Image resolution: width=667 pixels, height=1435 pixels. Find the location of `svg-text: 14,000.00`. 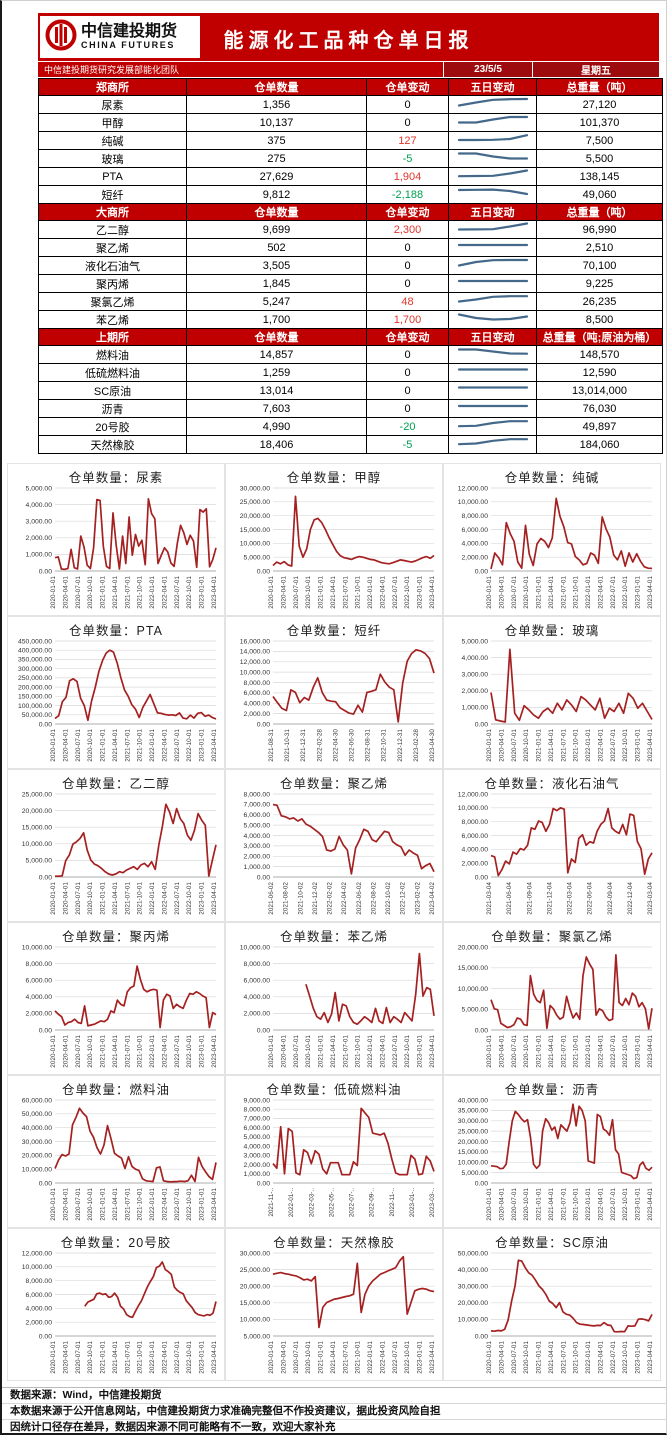

svg-text: 14,000.00 is located at coordinates (255, 652).